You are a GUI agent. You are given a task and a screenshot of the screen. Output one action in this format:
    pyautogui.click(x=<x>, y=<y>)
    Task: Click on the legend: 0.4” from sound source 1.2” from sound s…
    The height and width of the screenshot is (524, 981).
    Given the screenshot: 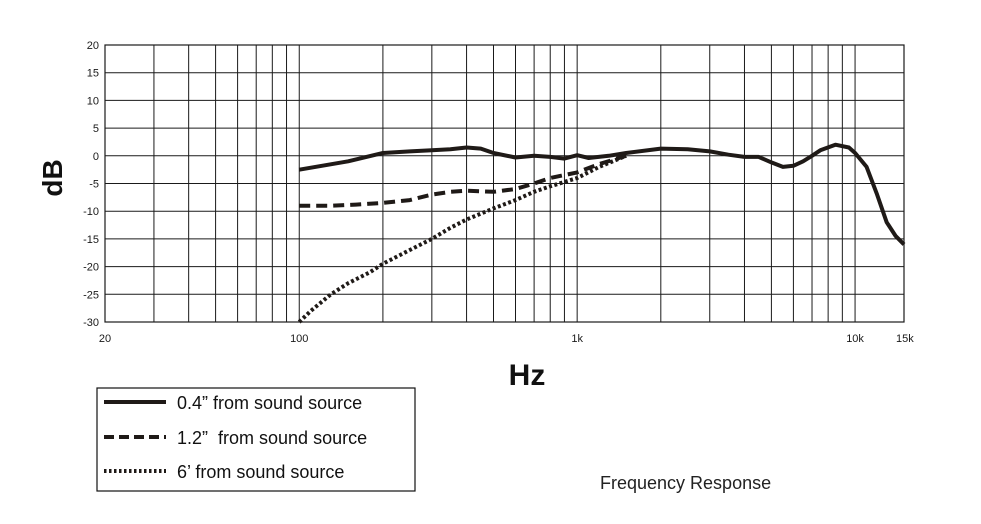 What is the action you would take?
    pyautogui.click(x=256, y=439)
    